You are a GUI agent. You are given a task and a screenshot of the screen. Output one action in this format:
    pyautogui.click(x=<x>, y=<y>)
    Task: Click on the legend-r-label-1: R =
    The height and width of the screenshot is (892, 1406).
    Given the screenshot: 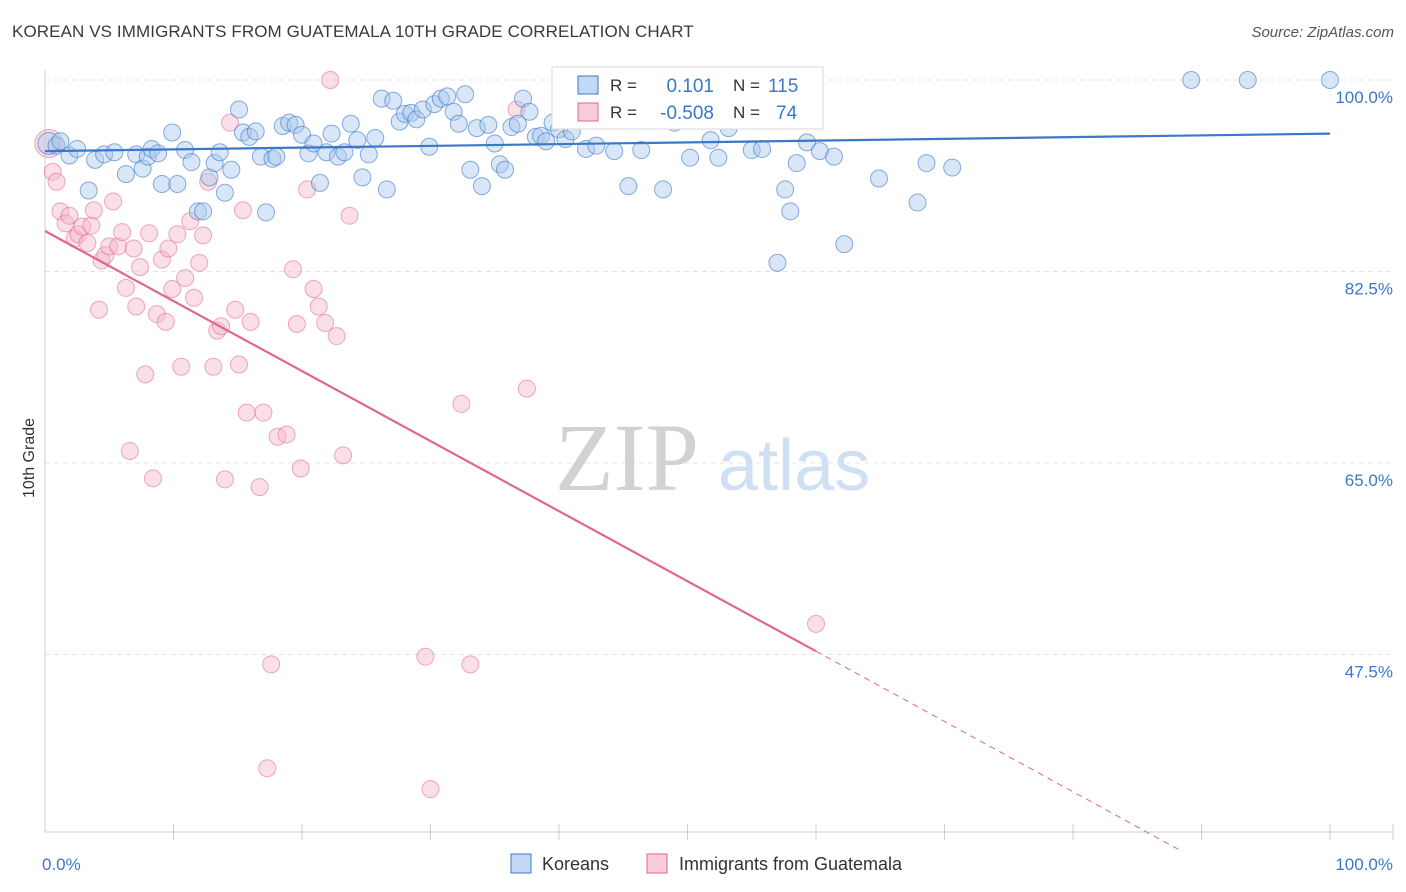 What is the action you would take?
    pyautogui.click(x=623, y=85)
    